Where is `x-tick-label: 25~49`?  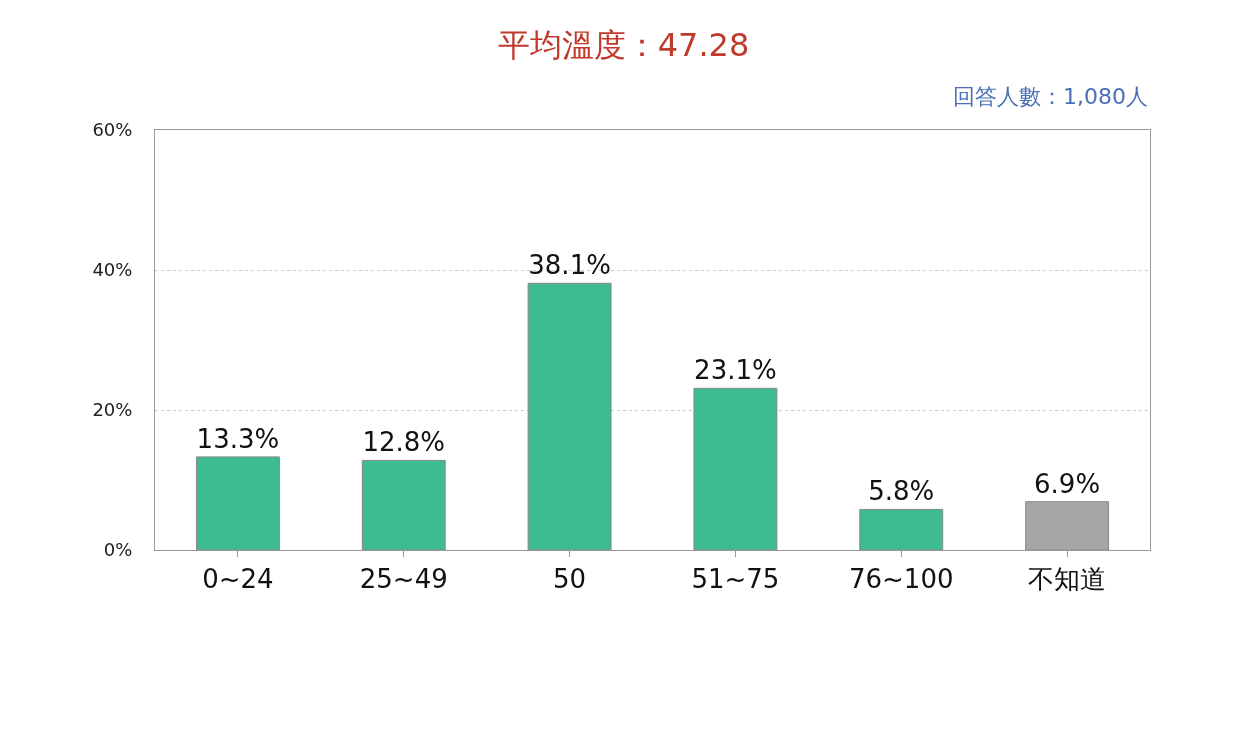
x-tick-label: 25~49 is located at coordinates (403, 579).